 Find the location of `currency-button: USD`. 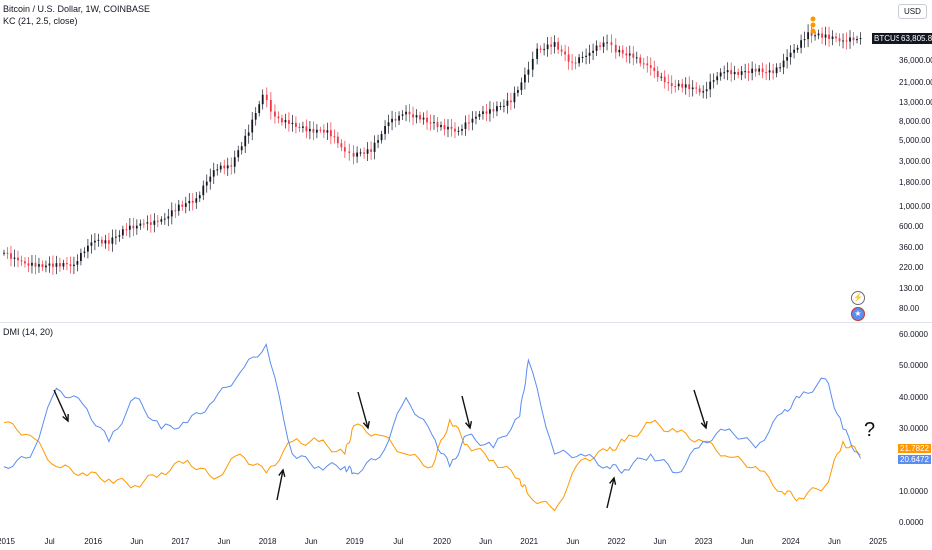

currency-button: USD is located at coordinates (912, 11).